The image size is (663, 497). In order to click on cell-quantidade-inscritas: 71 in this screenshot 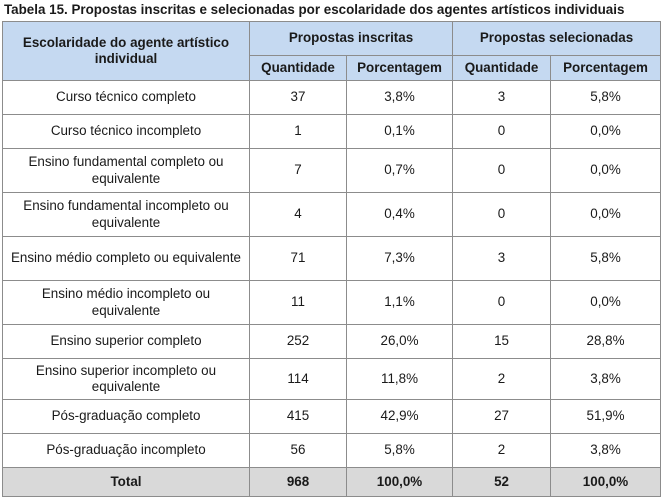, I will do `click(298, 258)`.